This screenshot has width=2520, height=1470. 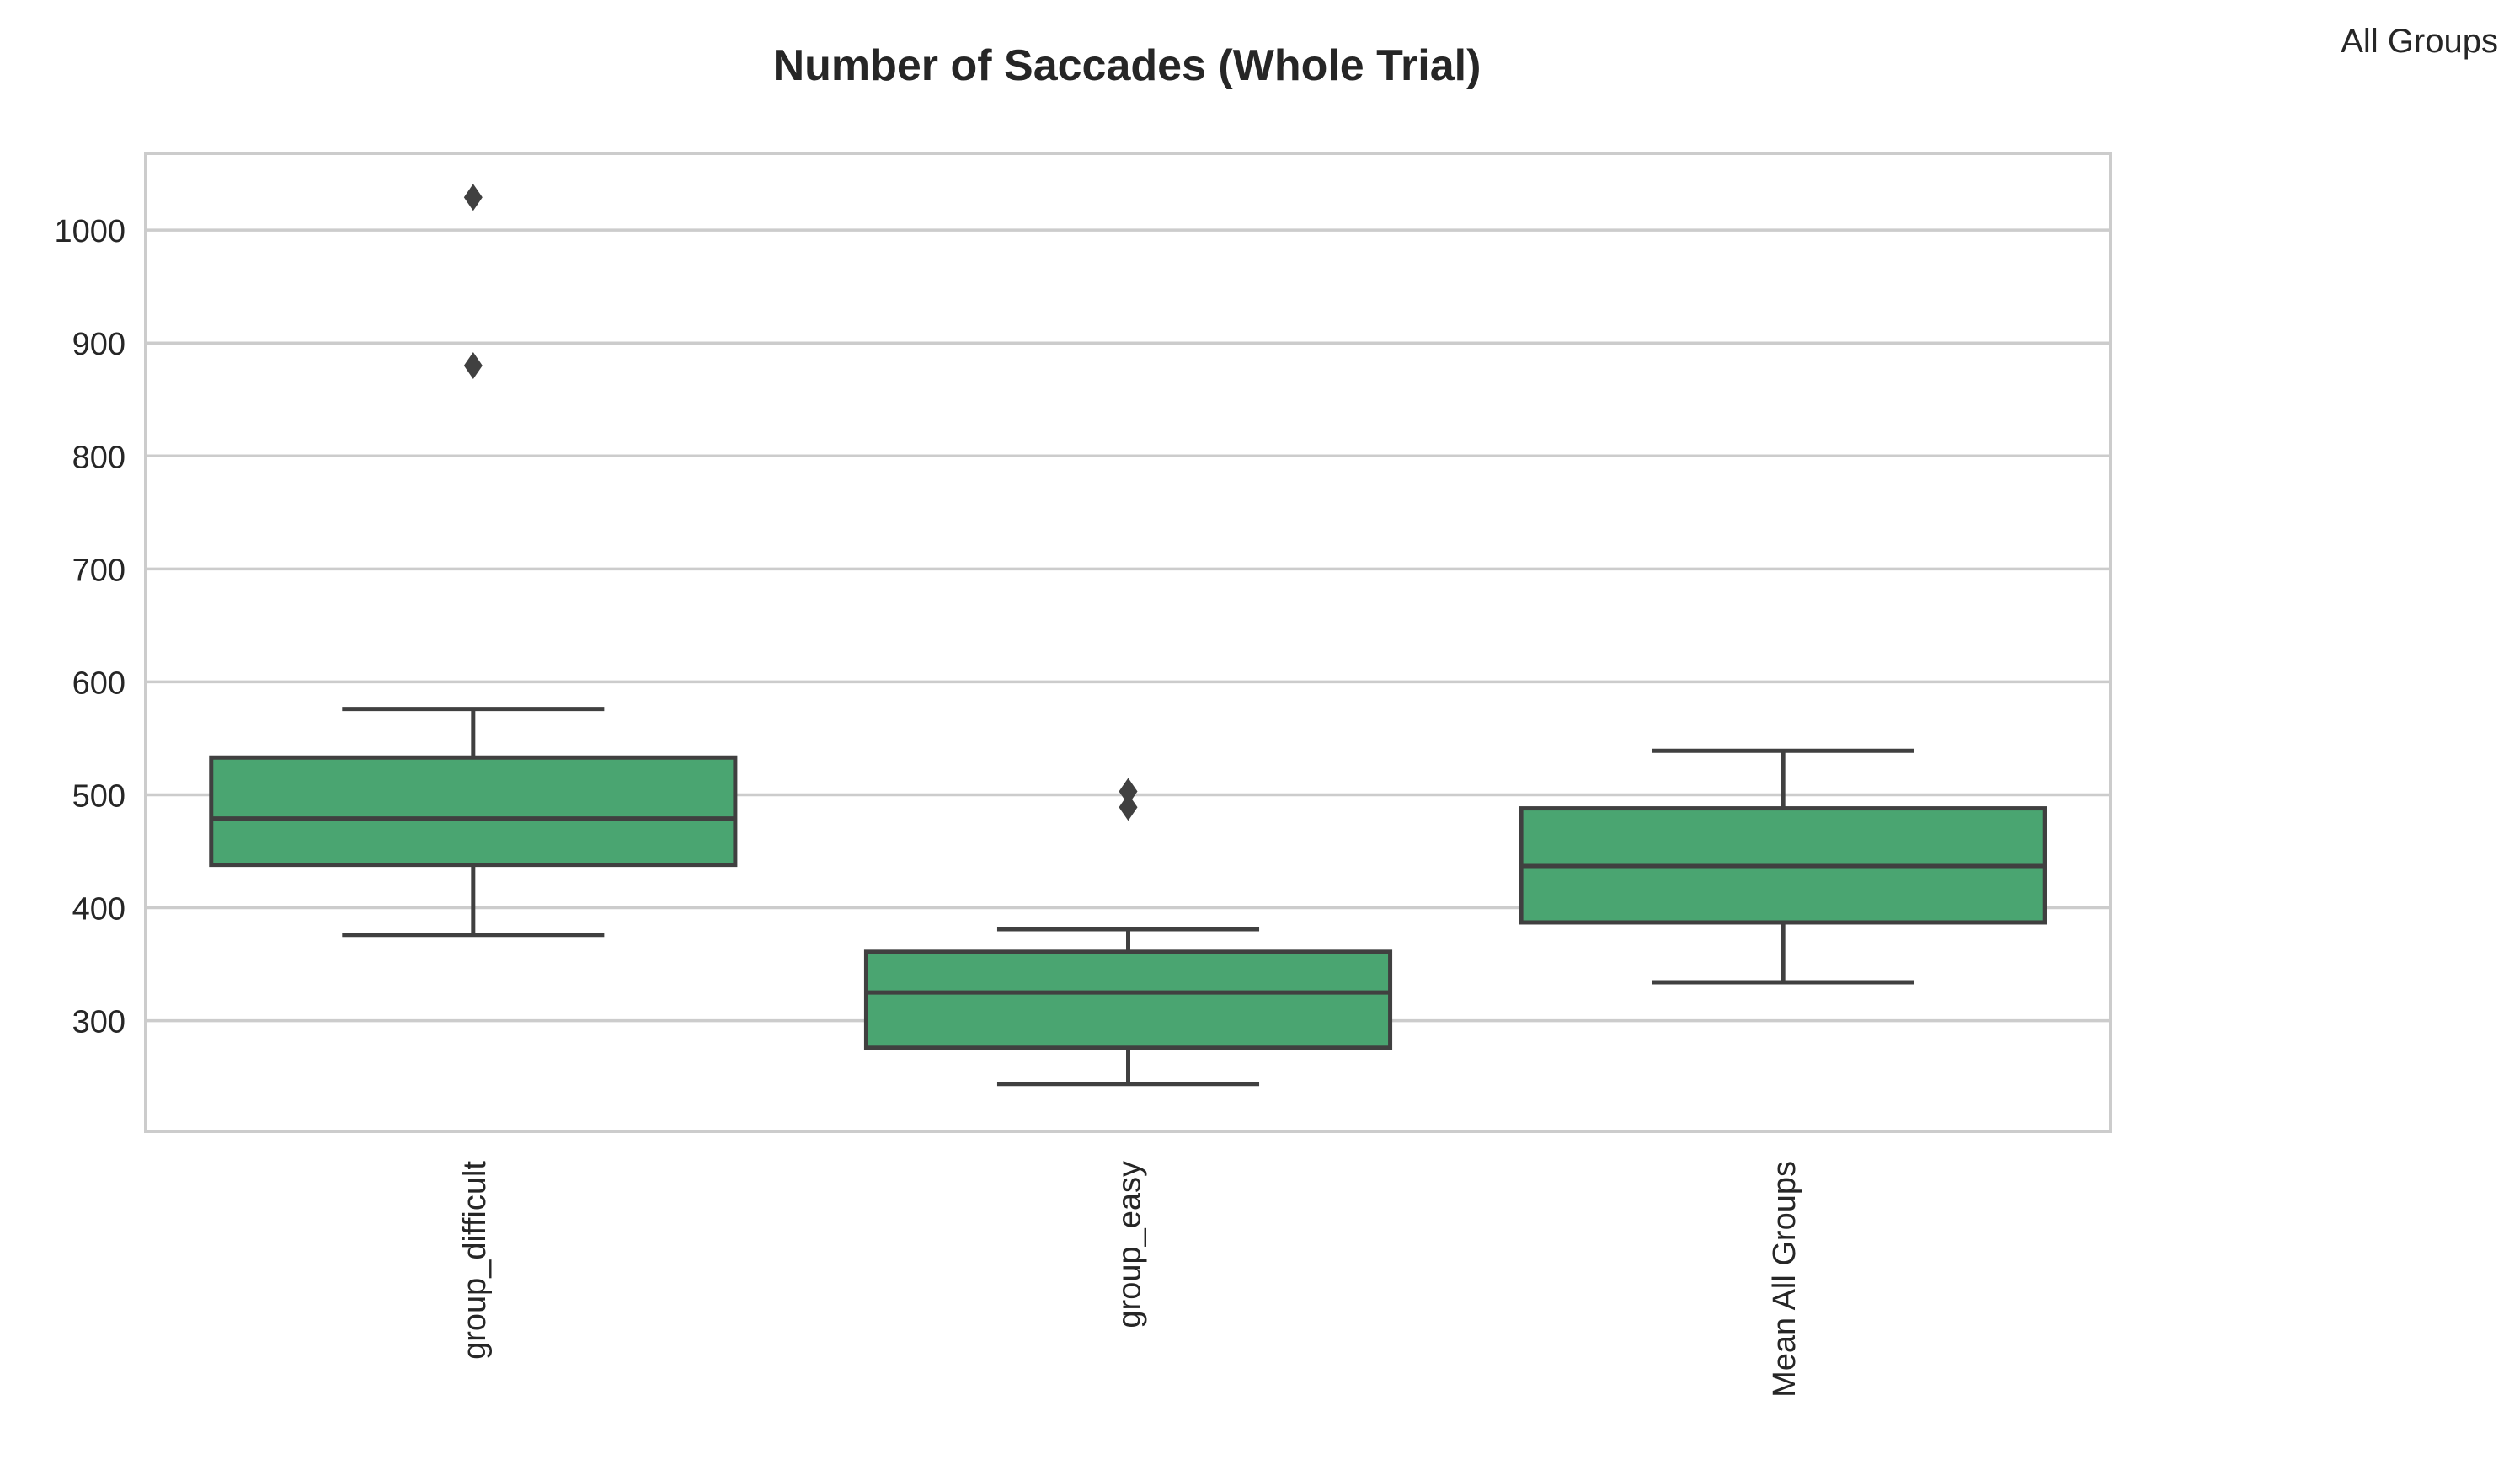 What do you see at coordinates (1127, 65) in the screenshot?
I see `chart-title: Number of Saccades (Whole Trial)` at bounding box center [1127, 65].